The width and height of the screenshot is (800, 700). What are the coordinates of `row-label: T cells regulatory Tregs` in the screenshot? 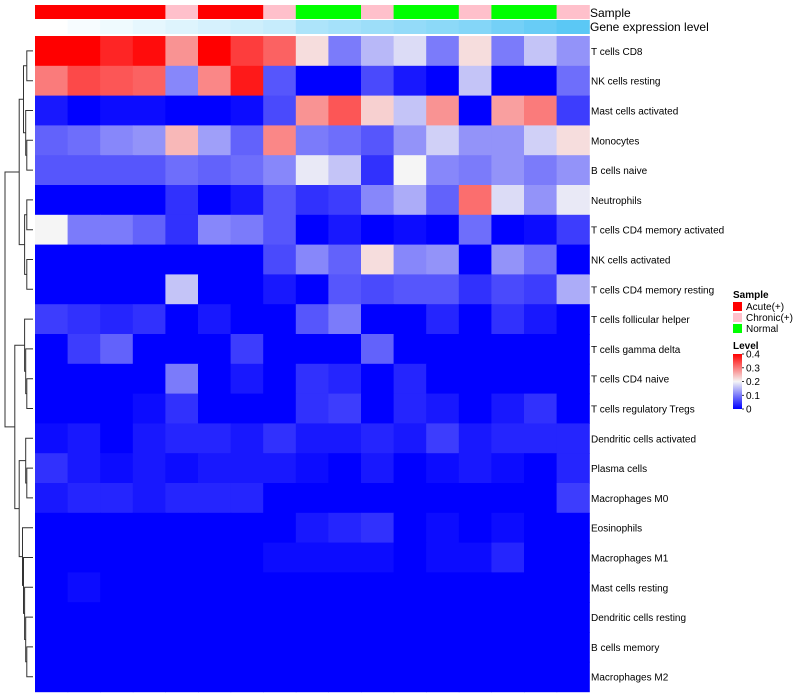 It's located at (643, 410).